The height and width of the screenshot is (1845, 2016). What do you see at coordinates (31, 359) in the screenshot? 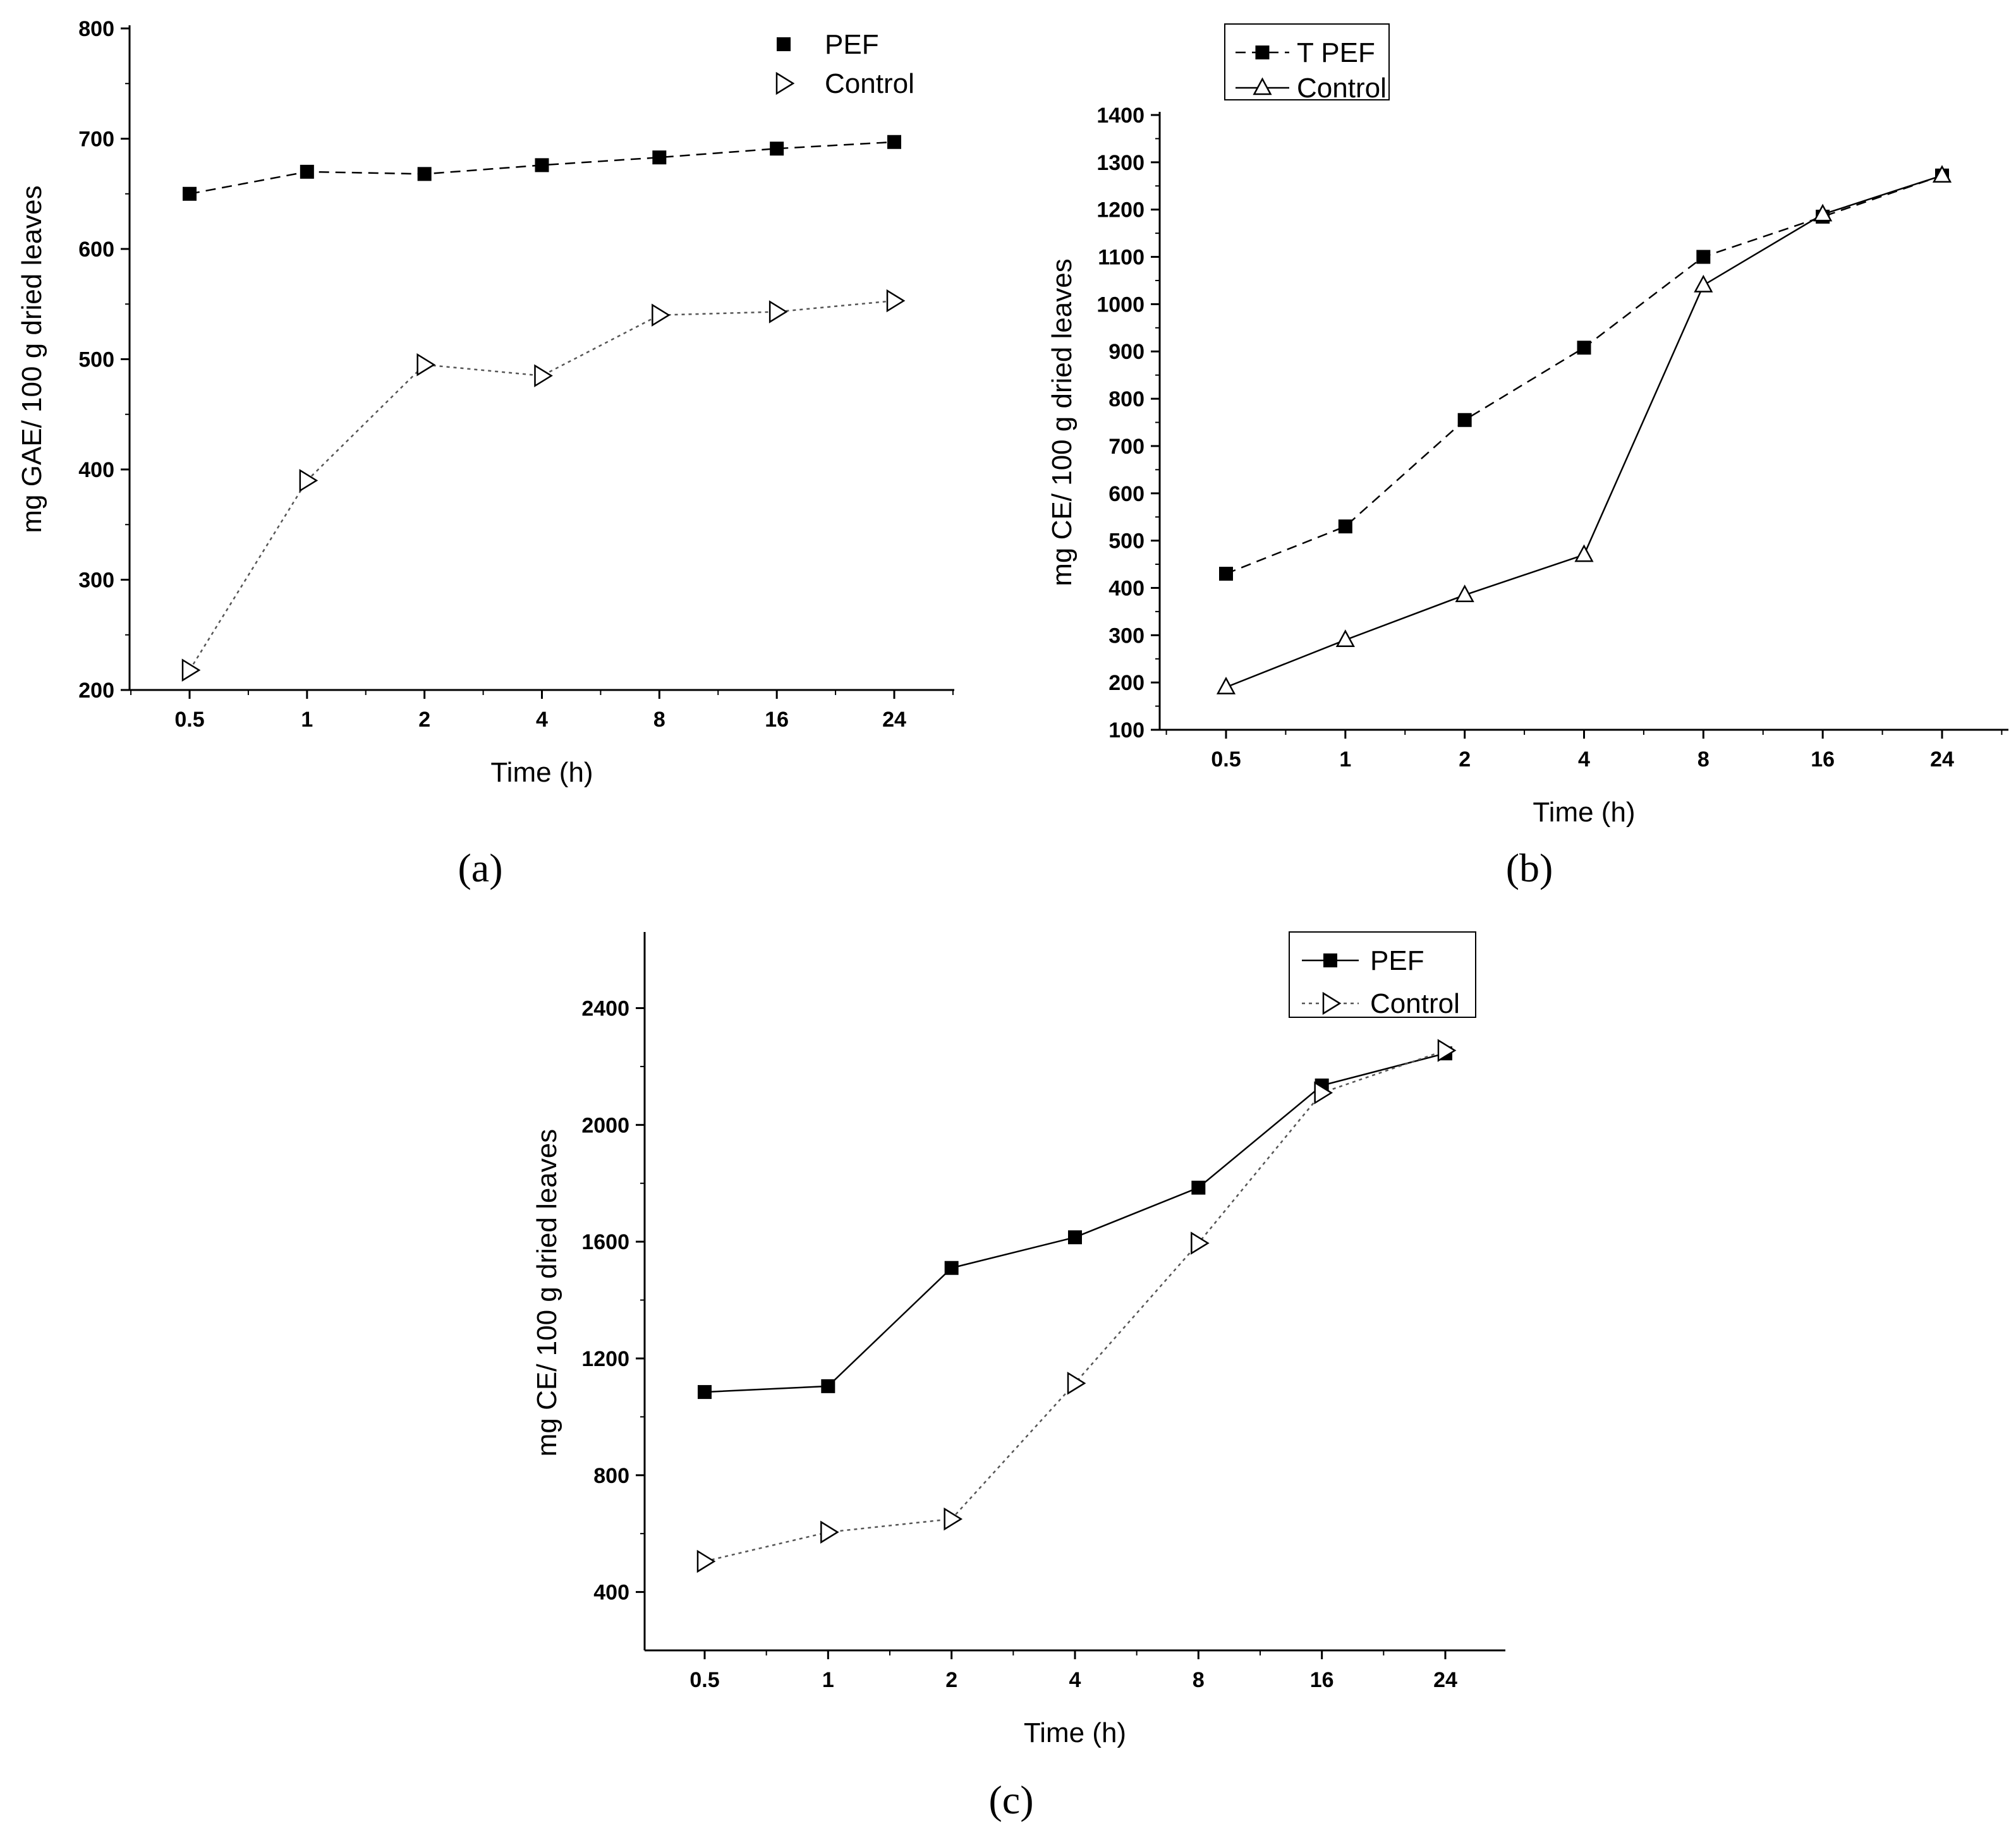
I see `y-axis-title: mg GAE/ 100 g dried leaves` at bounding box center [31, 359].